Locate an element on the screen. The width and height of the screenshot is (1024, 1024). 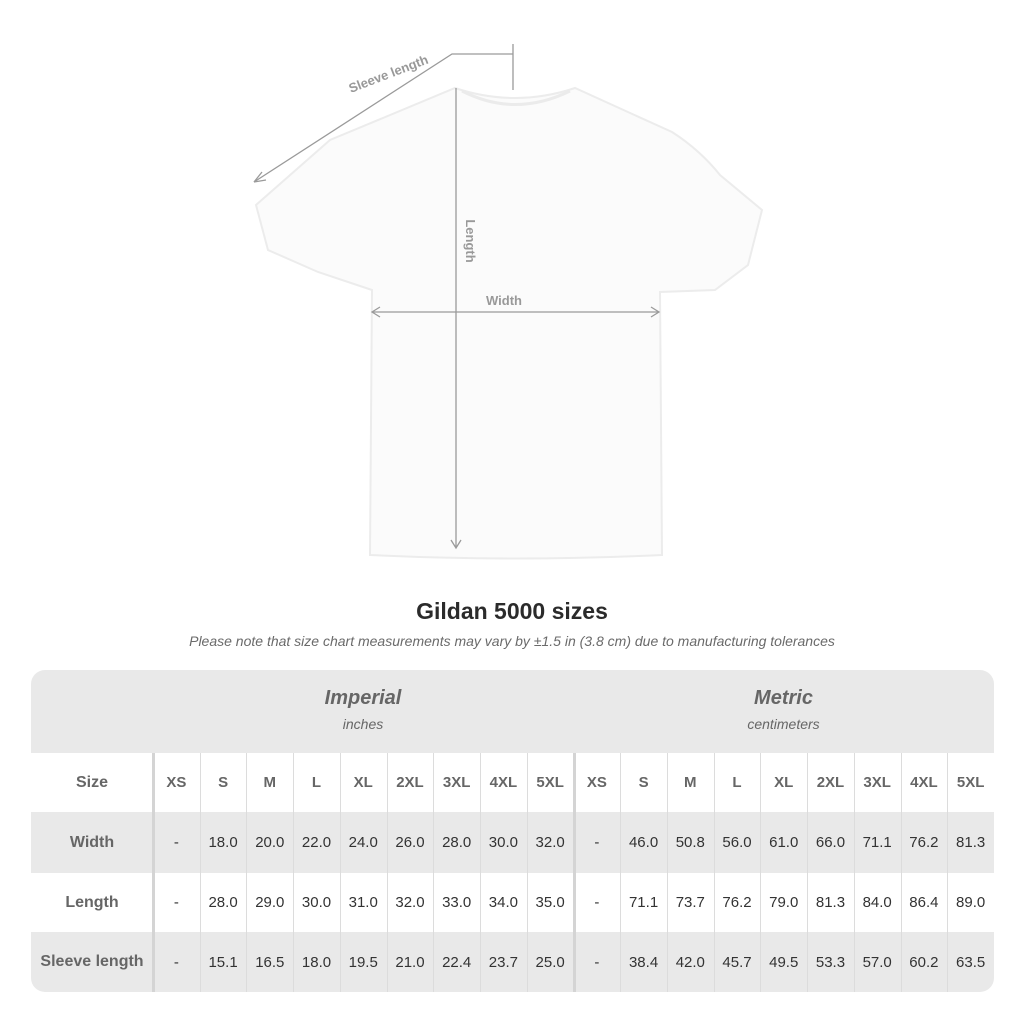
imperial-value-cell: 28.0 is located at coordinates (223, 902).